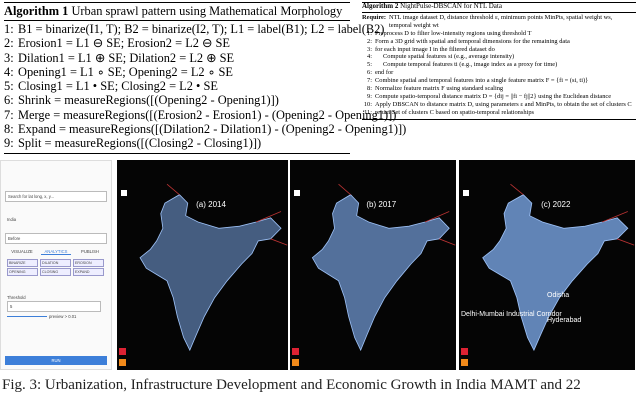 The width and height of the screenshot is (640, 394). Describe the element at coordinates (177, 86) in the screenshot. I see `algorithm-line: 5: Closing1 = L1 • SE; Closing2 = L2 • SE` at that location.